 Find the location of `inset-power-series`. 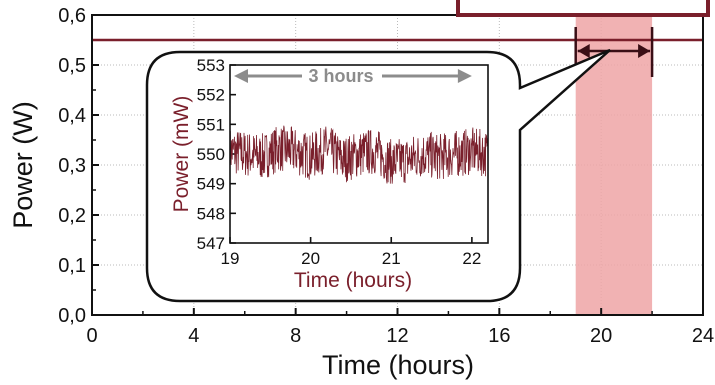

inset-power-series is located at coordinates (359, 154).